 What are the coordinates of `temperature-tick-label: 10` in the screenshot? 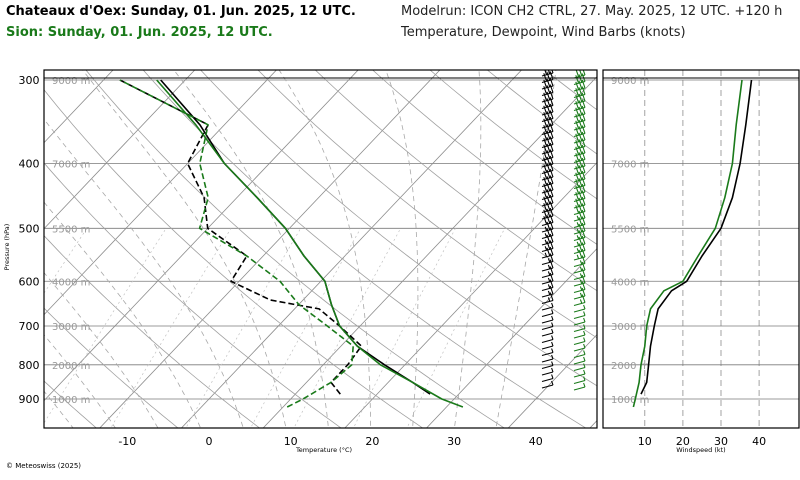 It's located at (291, 441).